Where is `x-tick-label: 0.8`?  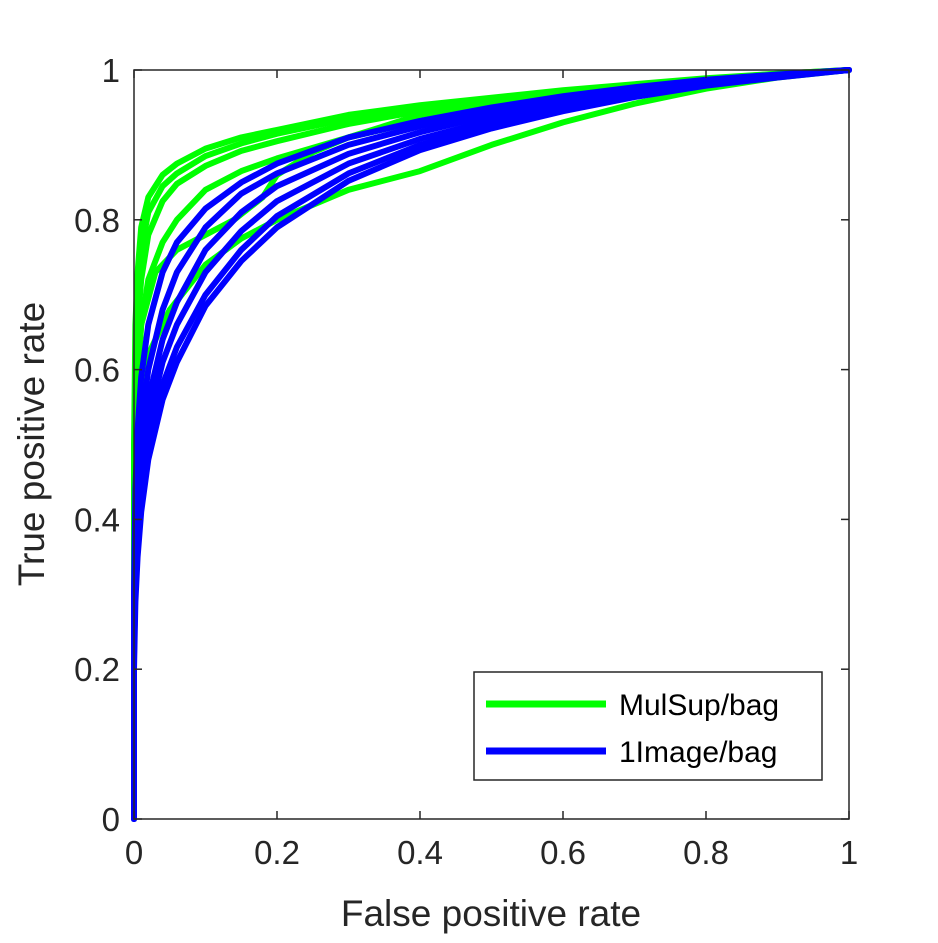 x-tick-label: 0.8 is located at coordinates (706, 852).